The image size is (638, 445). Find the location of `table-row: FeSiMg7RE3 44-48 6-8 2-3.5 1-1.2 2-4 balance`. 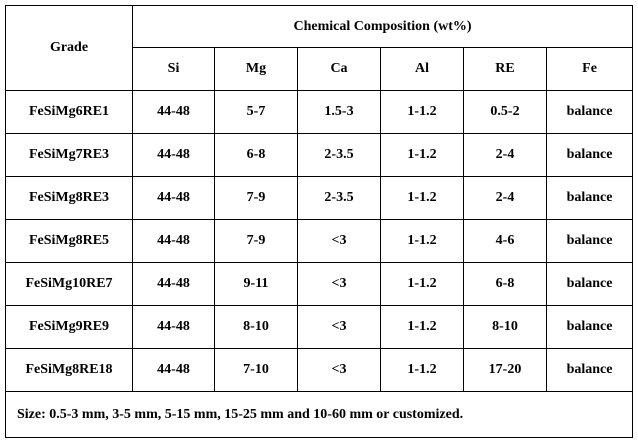

table-row: FeSiMg7RE3 44-48 6-8 2-3.5 1-1.2 2-4 balance is located at coordinates (319, 155).